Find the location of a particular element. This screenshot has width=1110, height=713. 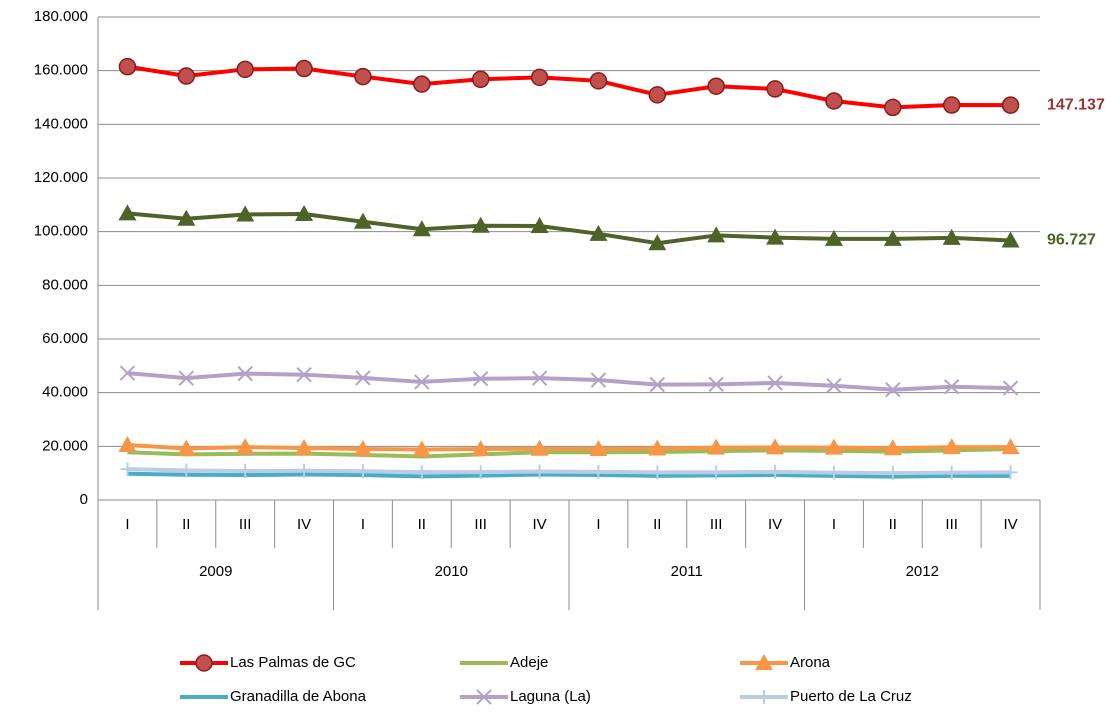

legend-item: Laguna (La) is located at coordinates (525, 696).